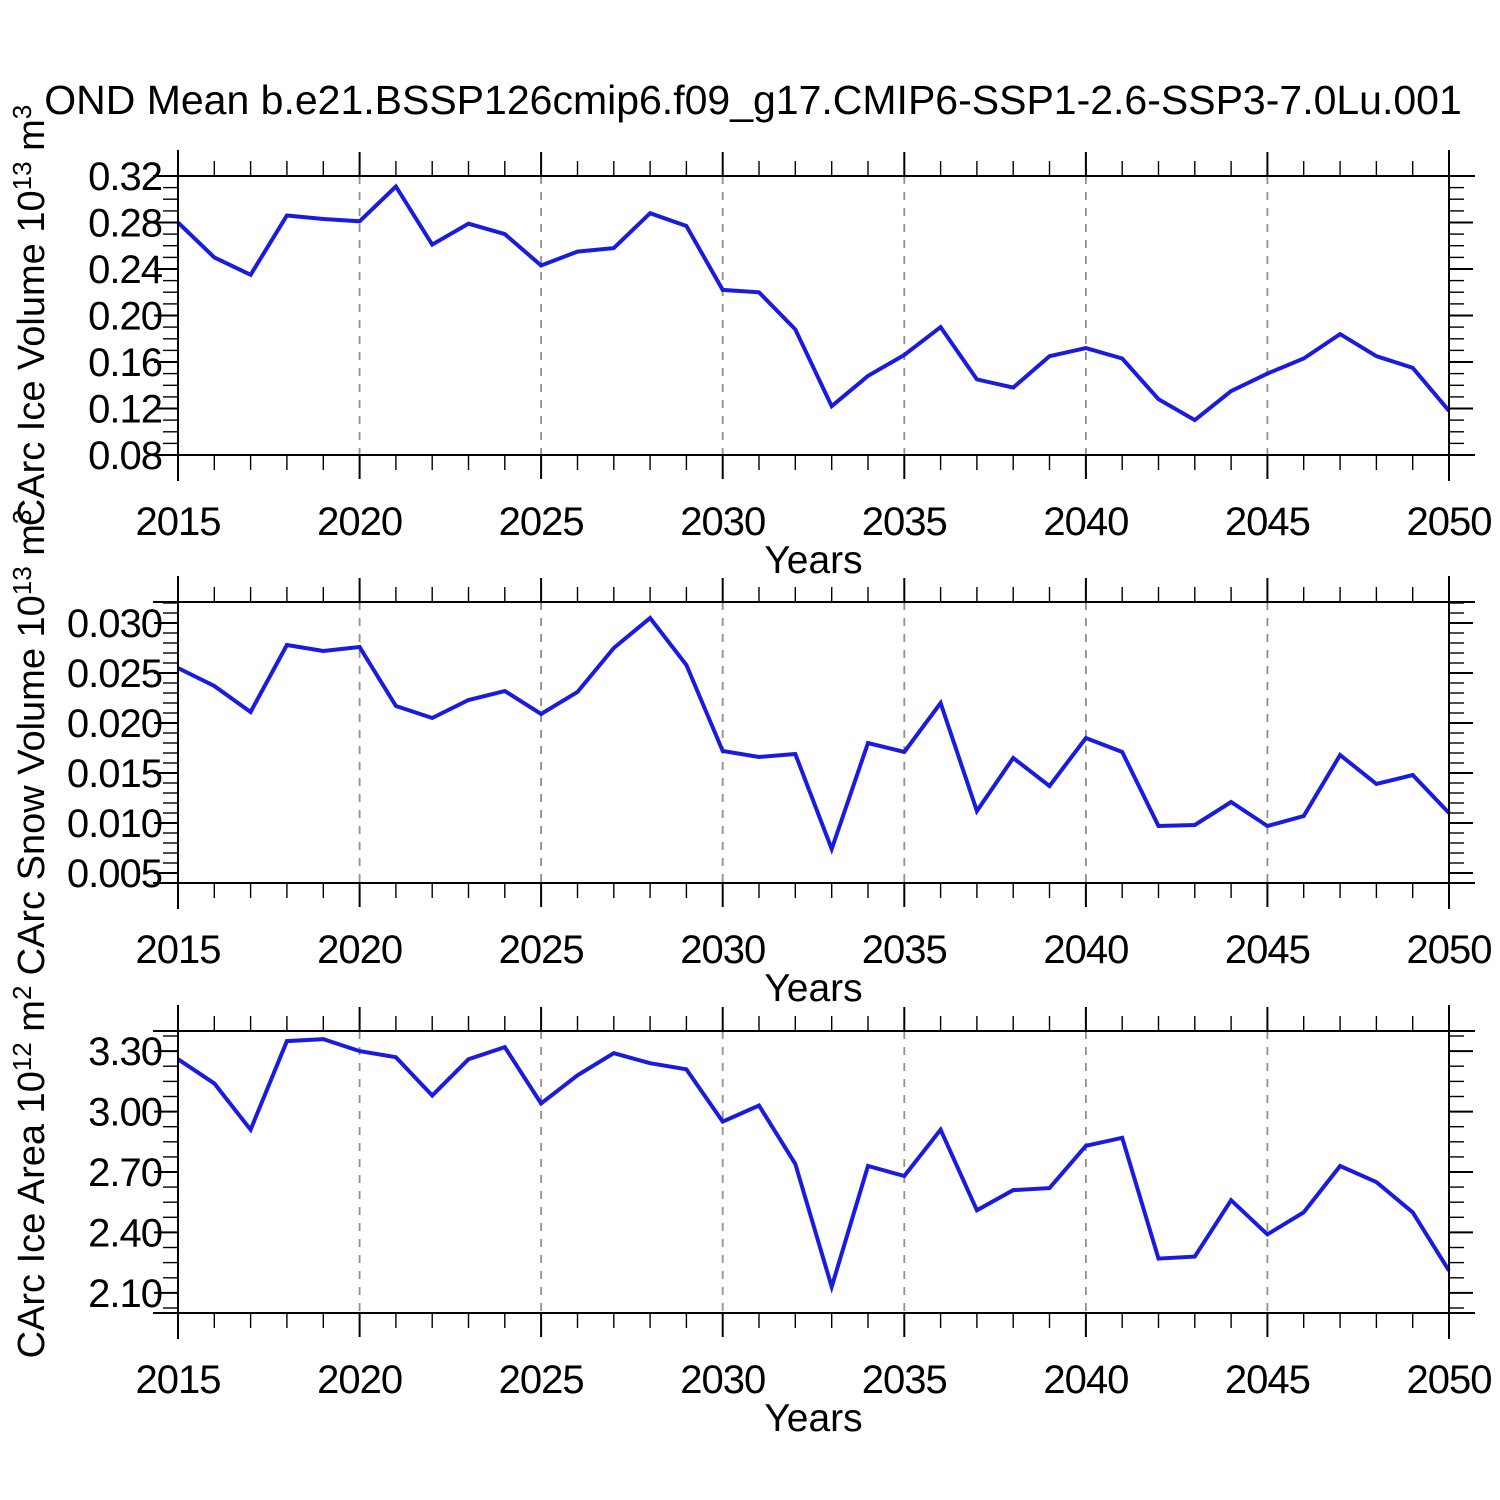  I want to click on y-tick-label: 0.24, so click(125, 270).